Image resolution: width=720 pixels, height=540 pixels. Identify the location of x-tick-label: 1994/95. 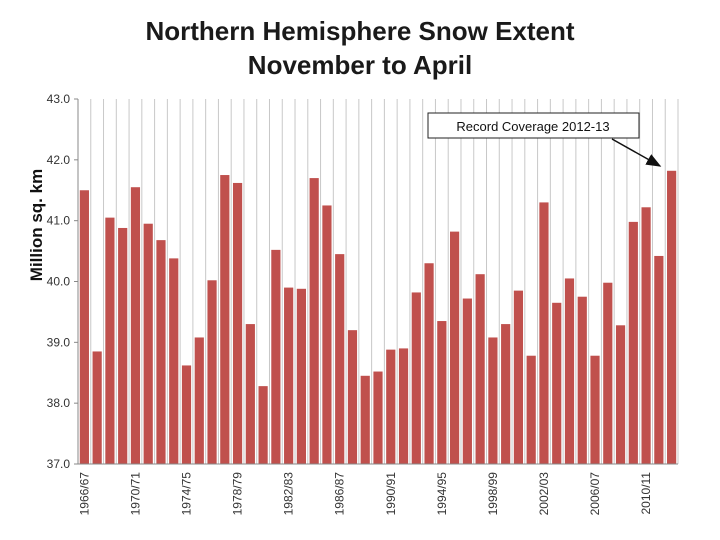
(442, 494).